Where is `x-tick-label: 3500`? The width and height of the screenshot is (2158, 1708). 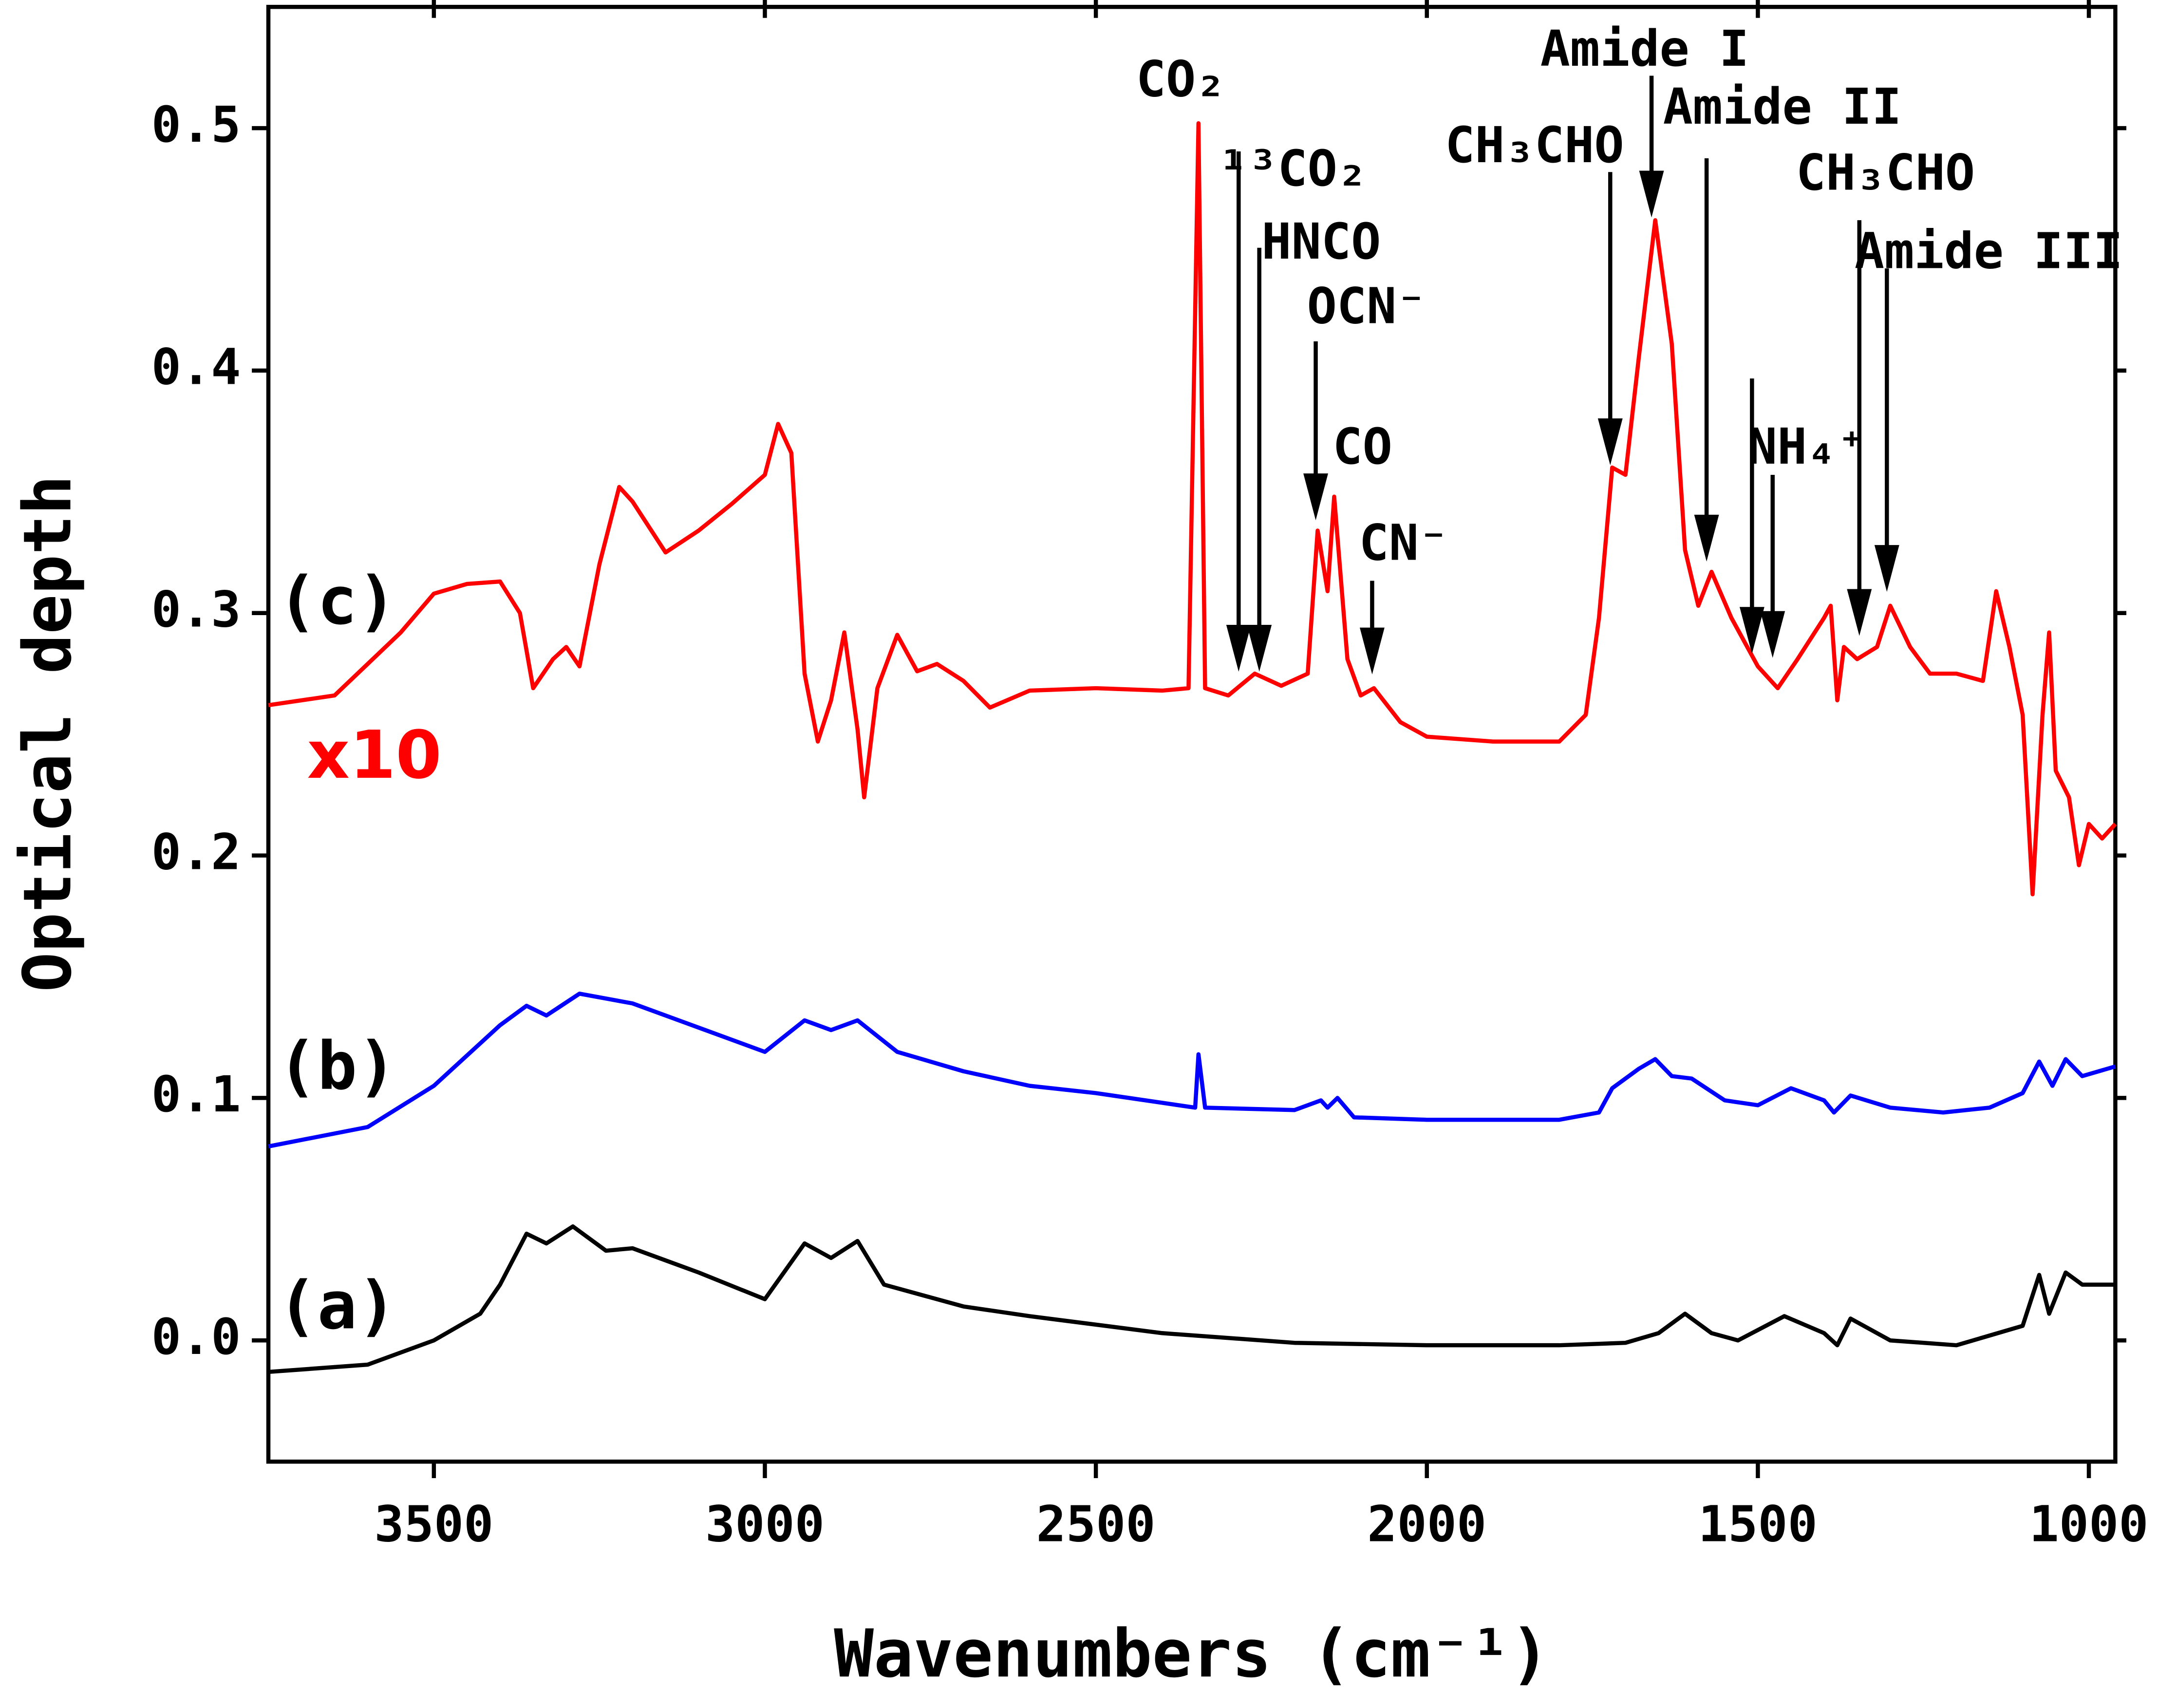 x-tick-label: 3500 is located at coordinates (433, 1524).